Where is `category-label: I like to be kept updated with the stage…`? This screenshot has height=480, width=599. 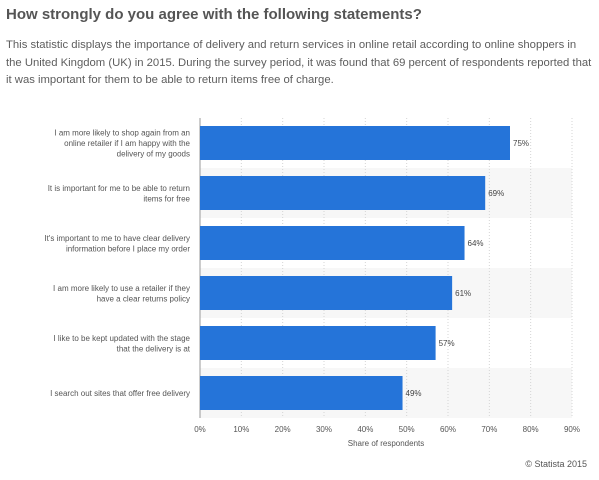 category-label: I like to be kept updated with the stage… is located at coordinates (121, 344).